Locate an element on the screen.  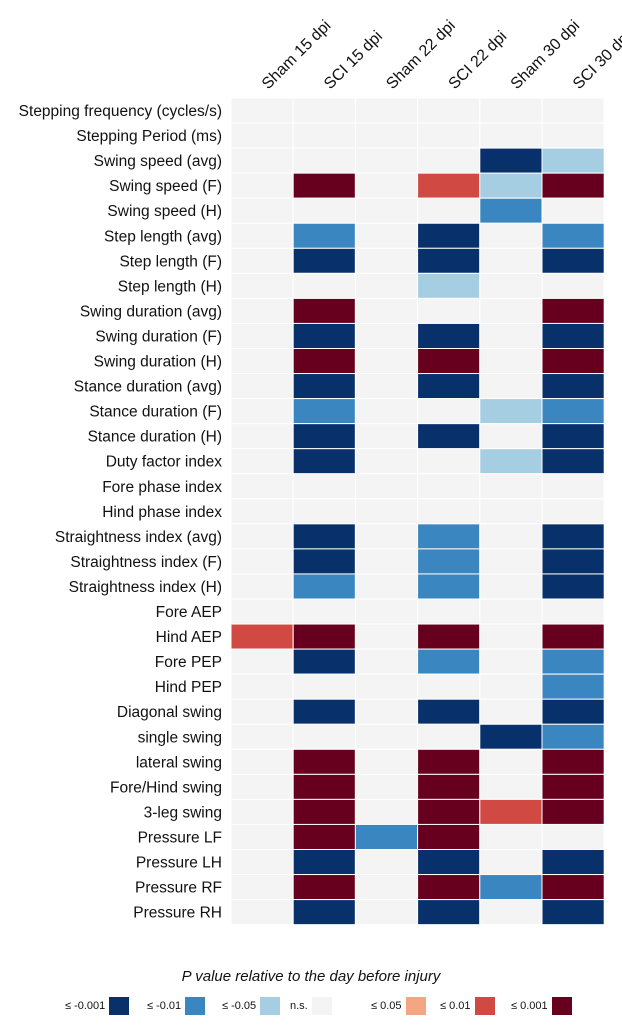
column-label: SCI 30 dpi is located at coordinates (596, 60).